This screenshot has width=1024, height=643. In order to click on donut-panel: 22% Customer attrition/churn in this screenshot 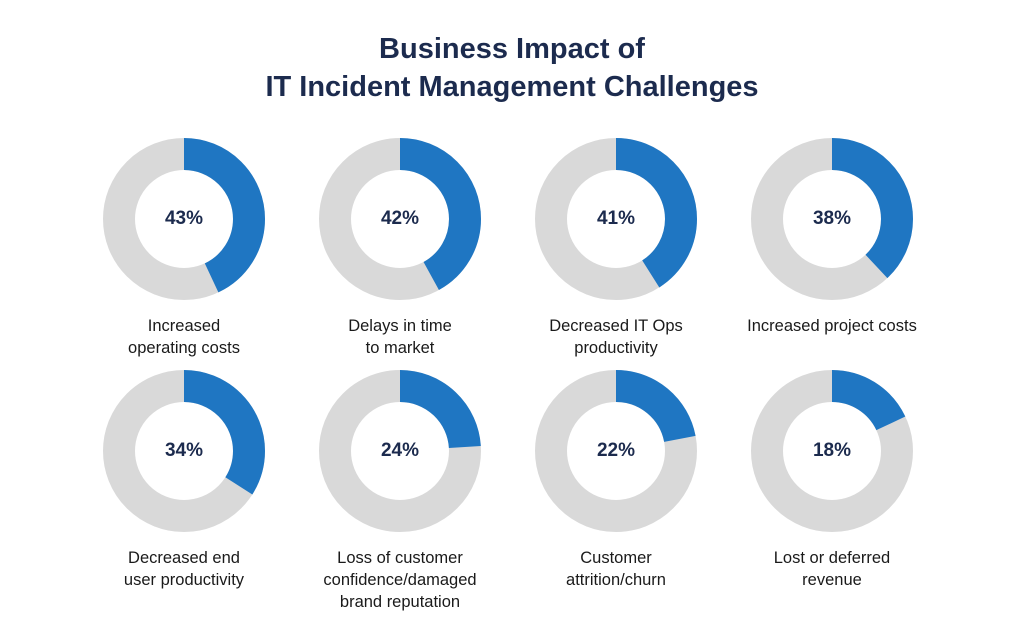, I will do `click(616, 491)`.